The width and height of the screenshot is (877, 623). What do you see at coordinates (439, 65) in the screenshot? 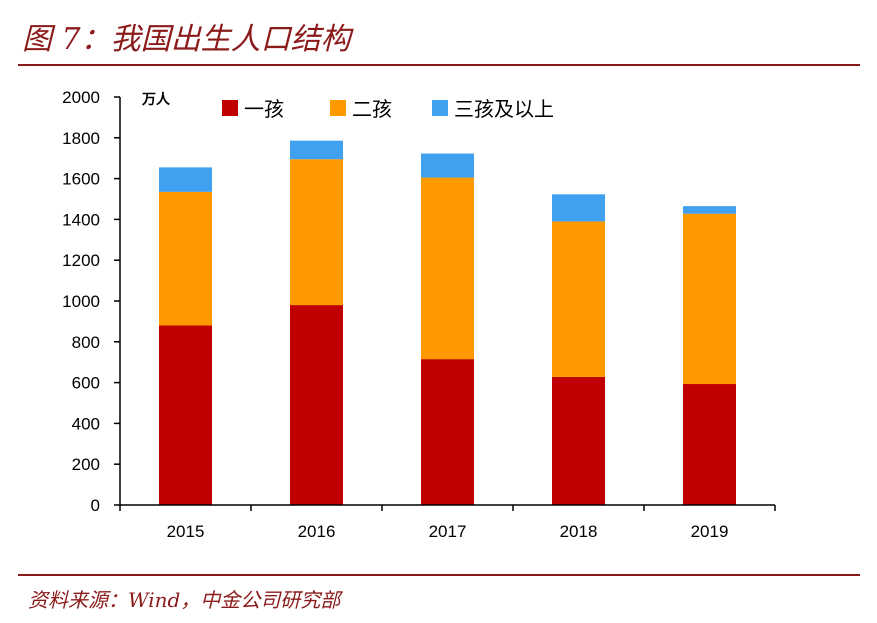
I see `title-rule` at bounding box center [439, 65].